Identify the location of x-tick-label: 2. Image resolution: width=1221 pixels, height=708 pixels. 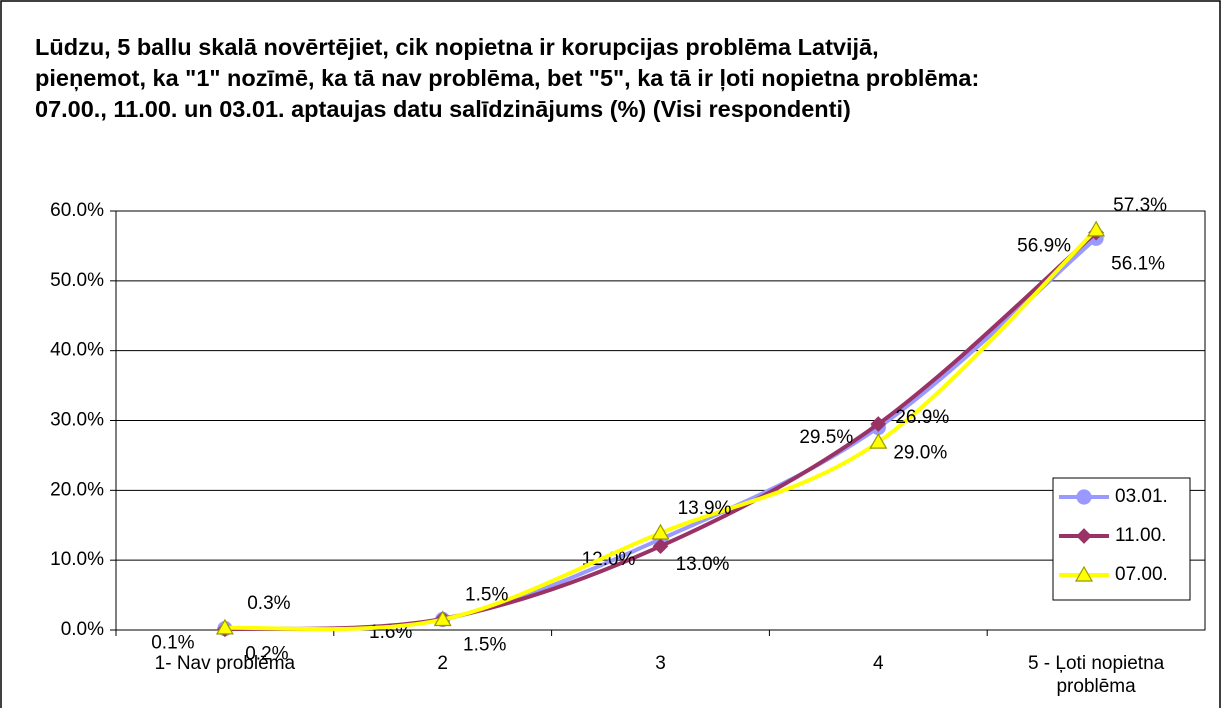
(442, 663).